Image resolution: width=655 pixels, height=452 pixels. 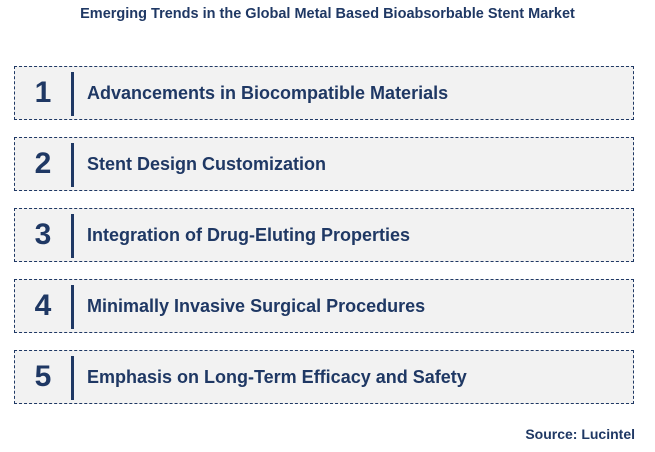 I want to click on trend-number: 5, so click(x=43, y=376).